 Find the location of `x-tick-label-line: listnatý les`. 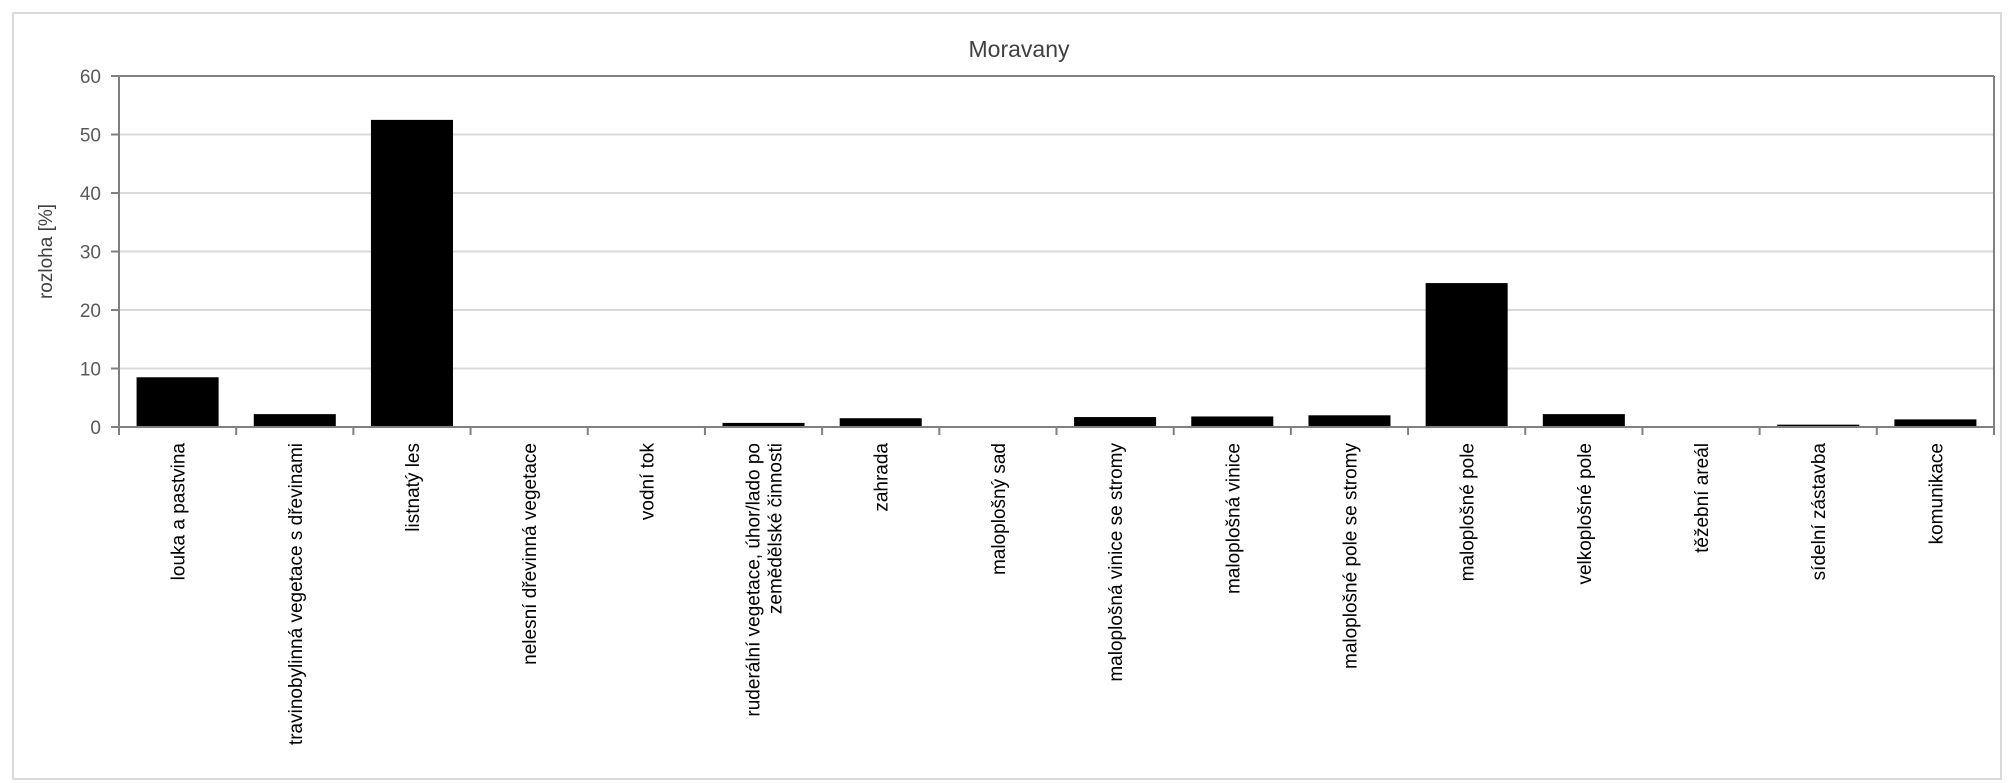

x-tick-label-line: listnatý les is located at coordinates (413, 487).